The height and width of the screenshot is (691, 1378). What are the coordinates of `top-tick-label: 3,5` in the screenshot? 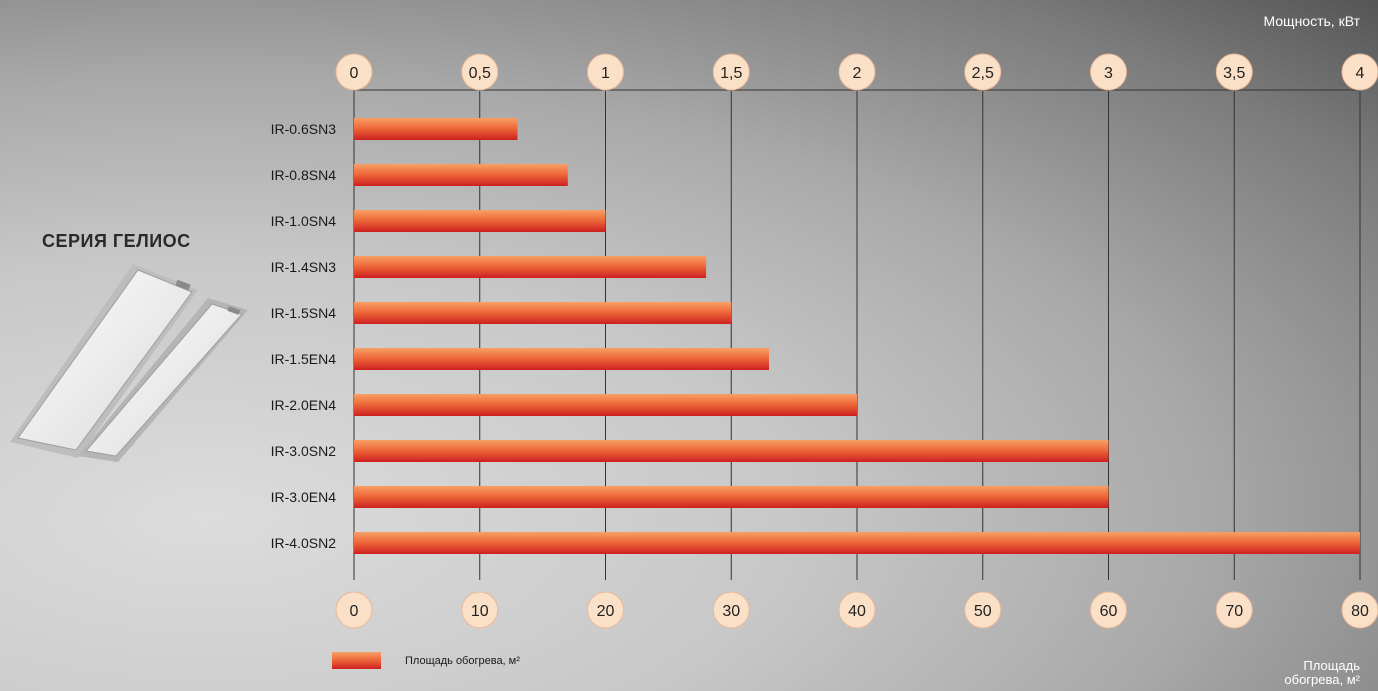 It's located at (1234, 73).